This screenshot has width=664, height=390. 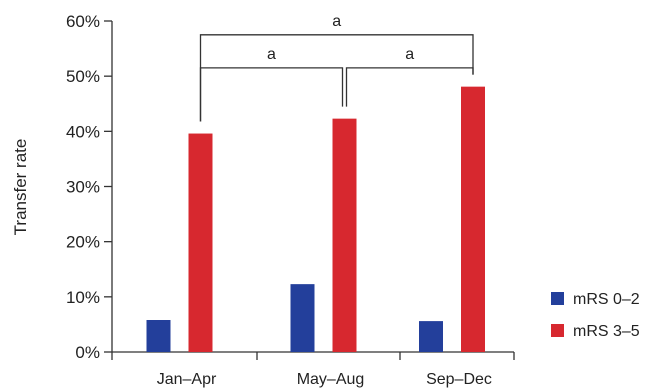 What do you see at coordinates (83, 131) in the screenshot?
I see `y-tick-label: 40%` at bounding box center [83, 131].